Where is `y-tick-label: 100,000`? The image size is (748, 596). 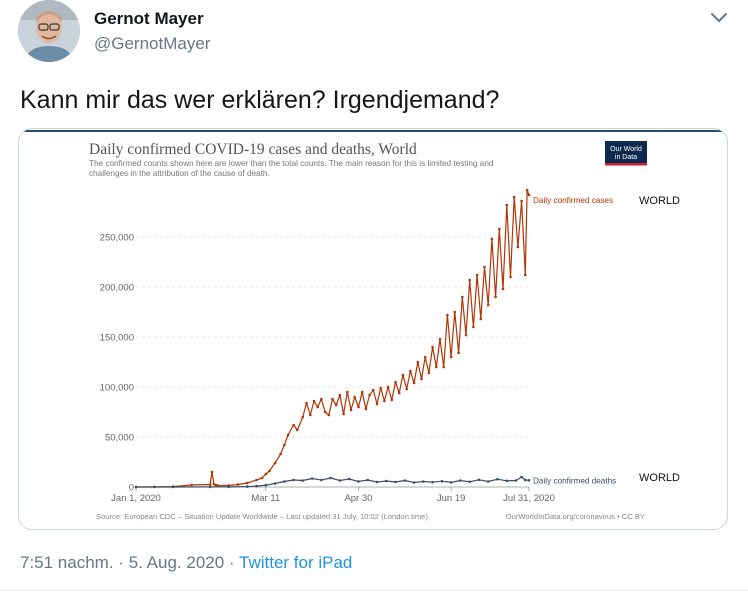
y-tick-label: 100,000 is located at coordinates (117, 388).